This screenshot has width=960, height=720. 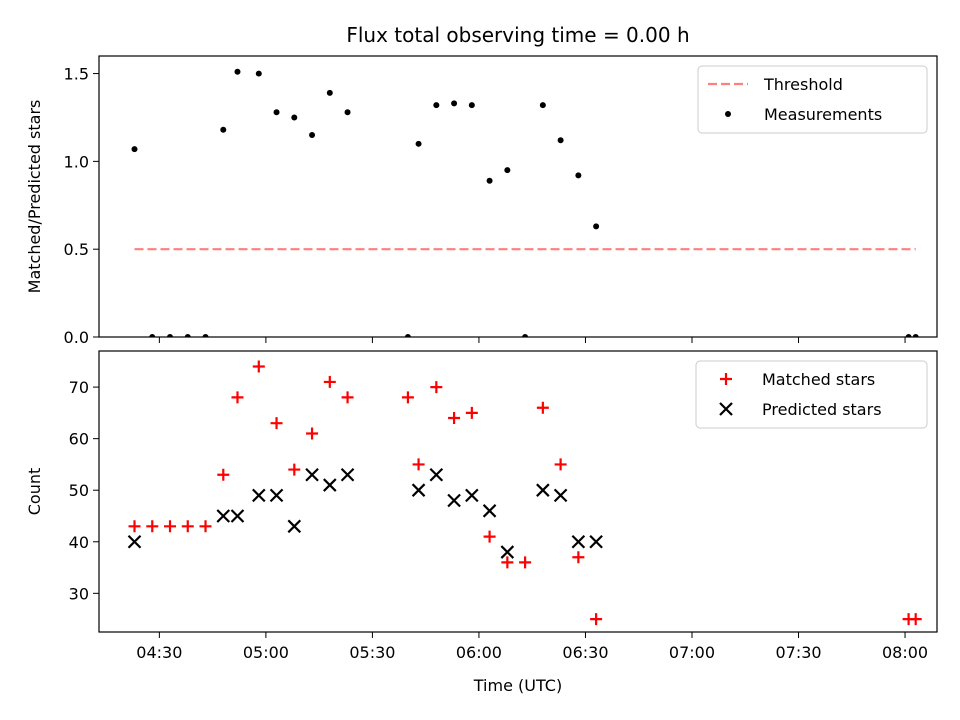 What do you see at coordinates (76, 74) in the screenshot?
I see `y-tick-label: 1.5` at bounding box center [76, 74].